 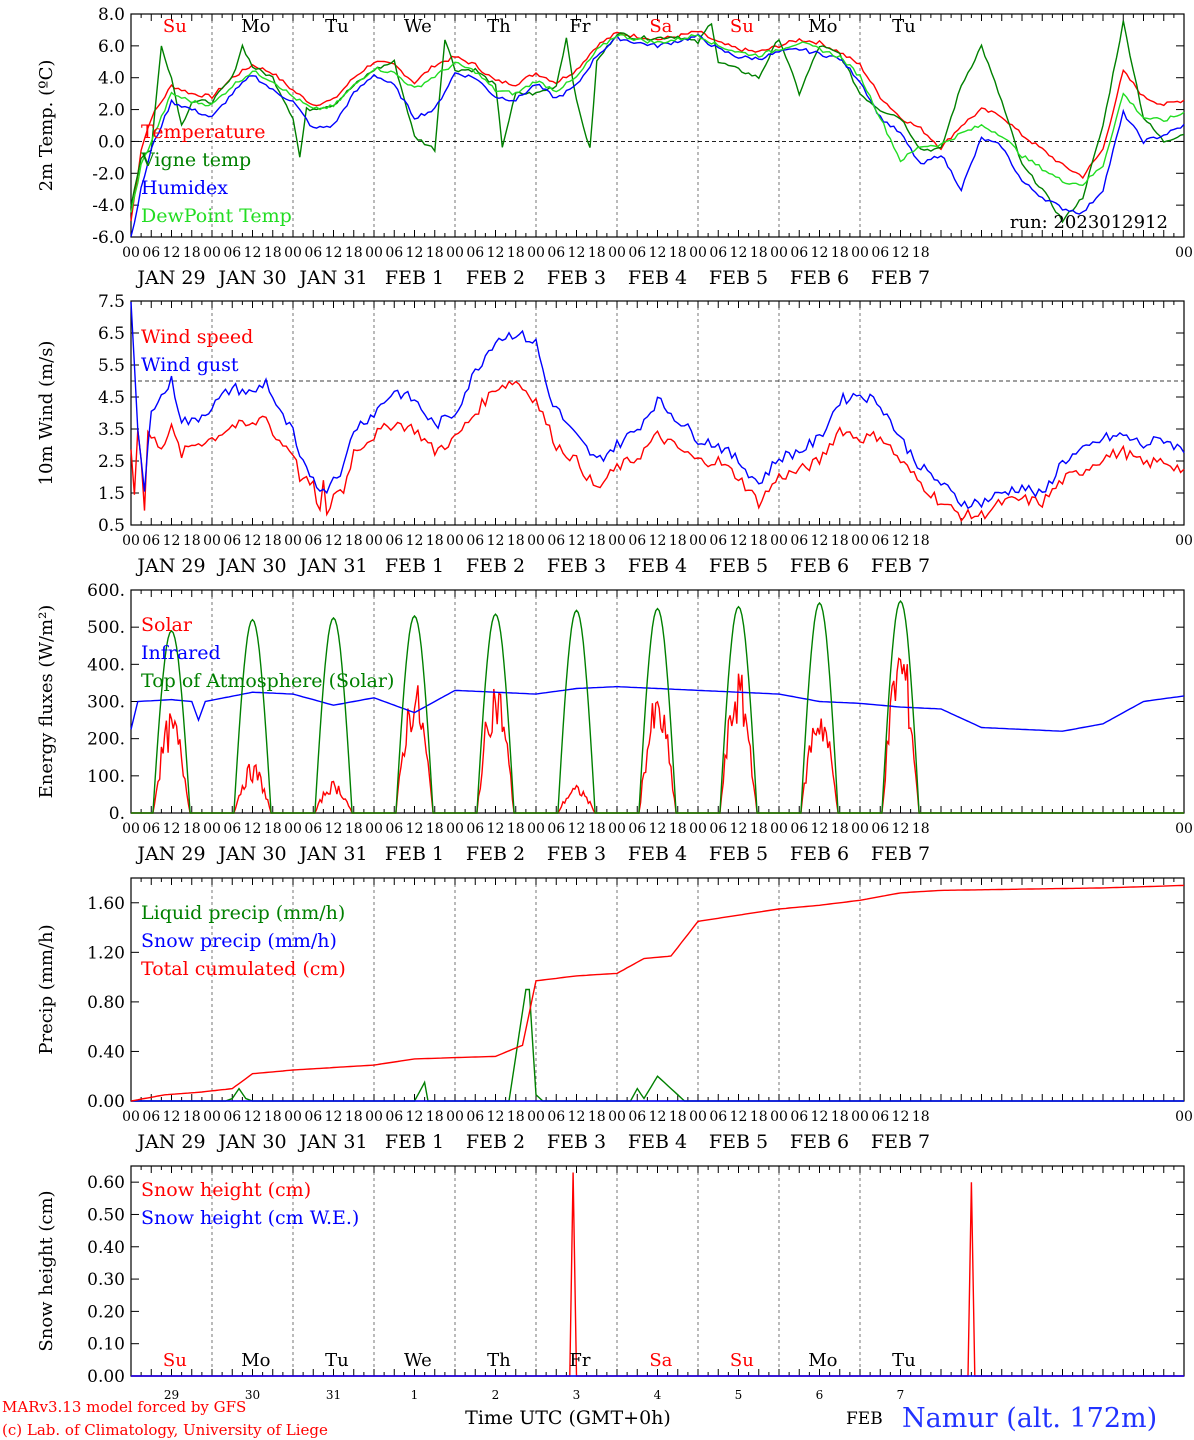 I want to click on day-number-label: 4, so click(x=658, y=1395).